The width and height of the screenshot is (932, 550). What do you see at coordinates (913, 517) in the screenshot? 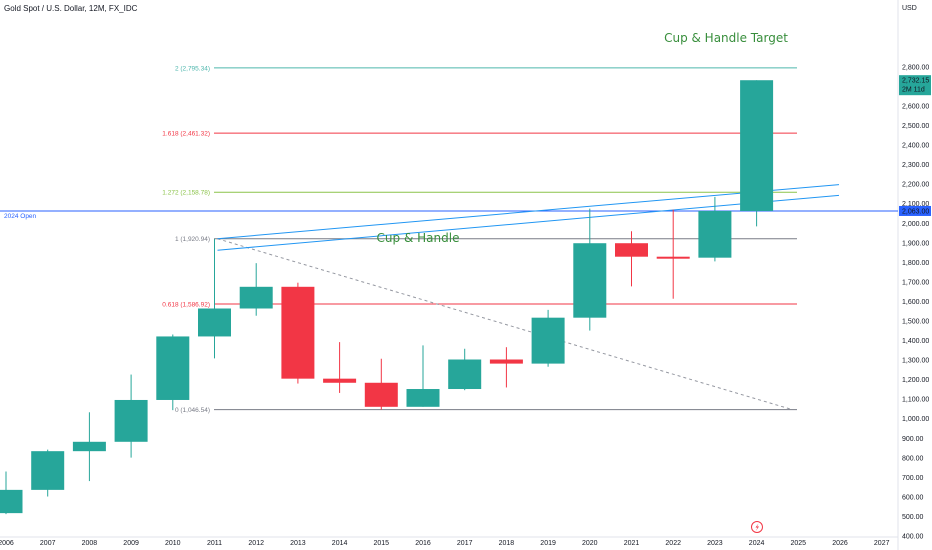
I see `y-tick-label: 500.00` at bounding box center [913, 517].